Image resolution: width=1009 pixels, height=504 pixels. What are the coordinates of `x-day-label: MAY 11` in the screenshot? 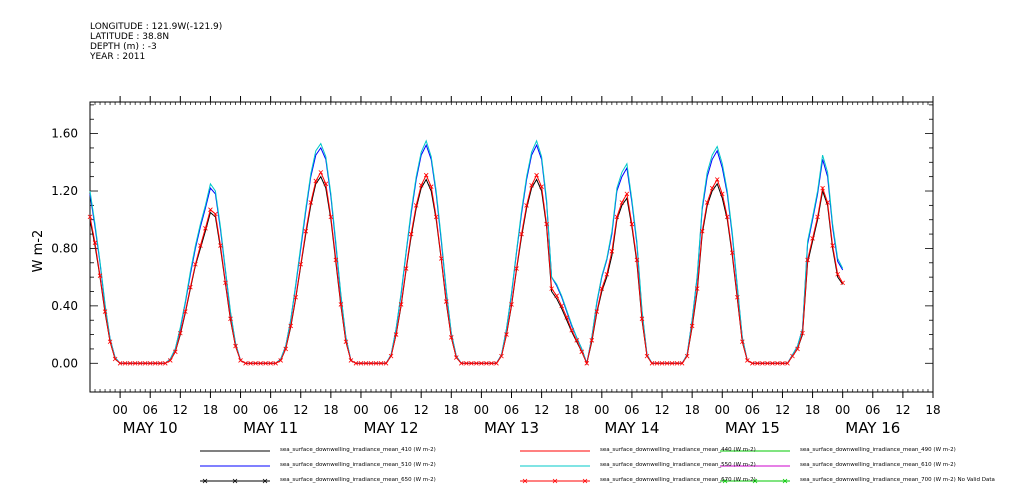 It's located at (270, 428).